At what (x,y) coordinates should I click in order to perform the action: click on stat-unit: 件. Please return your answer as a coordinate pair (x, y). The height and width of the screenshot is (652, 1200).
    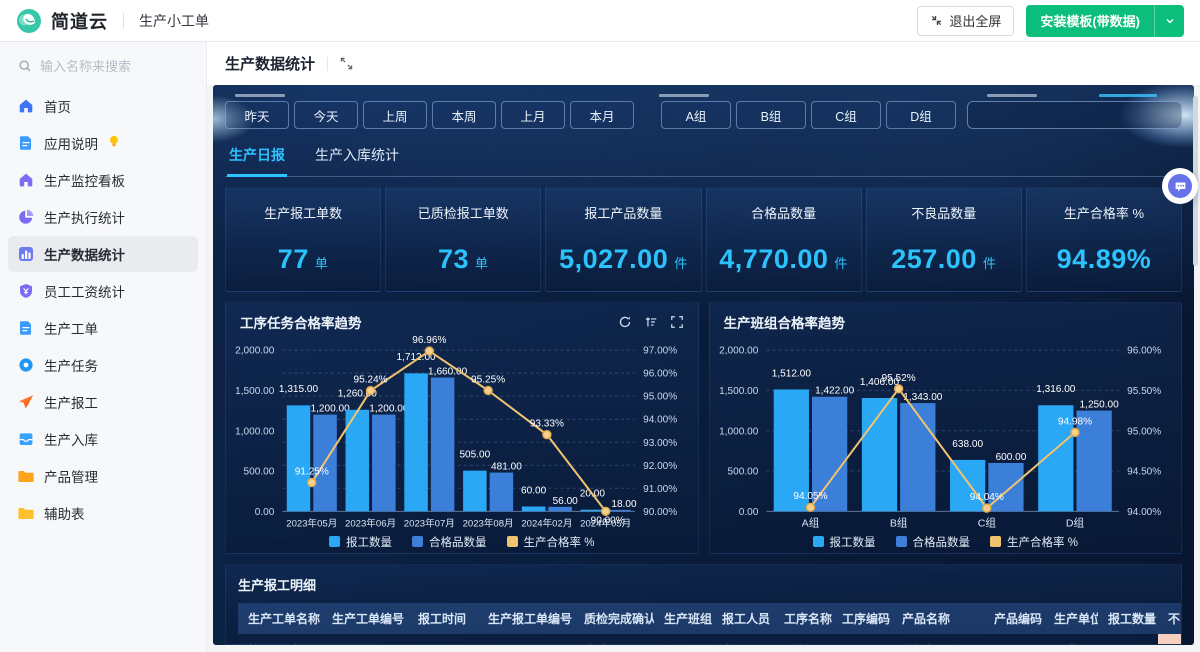
    Looking at the image, I should click on (989, 263).